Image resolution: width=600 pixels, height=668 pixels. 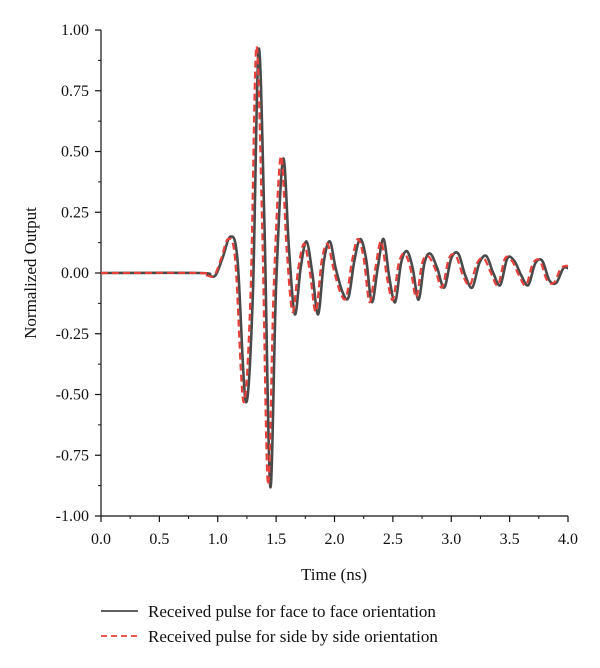 I want to click on y-axis-ticks: 1.00 0.75 0.50 0.25 0.00 -0.25 -0.50 -0.75 -1.00, so click(x=78, y=273).